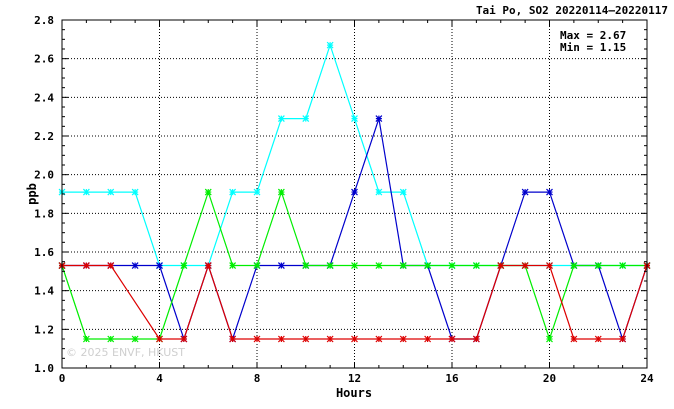 Image resolution: width=674 pixels, height=409 pixels. What do you see at coordinates (44, 252) in the screenshot?
I see `y-tick-label: 1.6` at bounding box center [44, 252].